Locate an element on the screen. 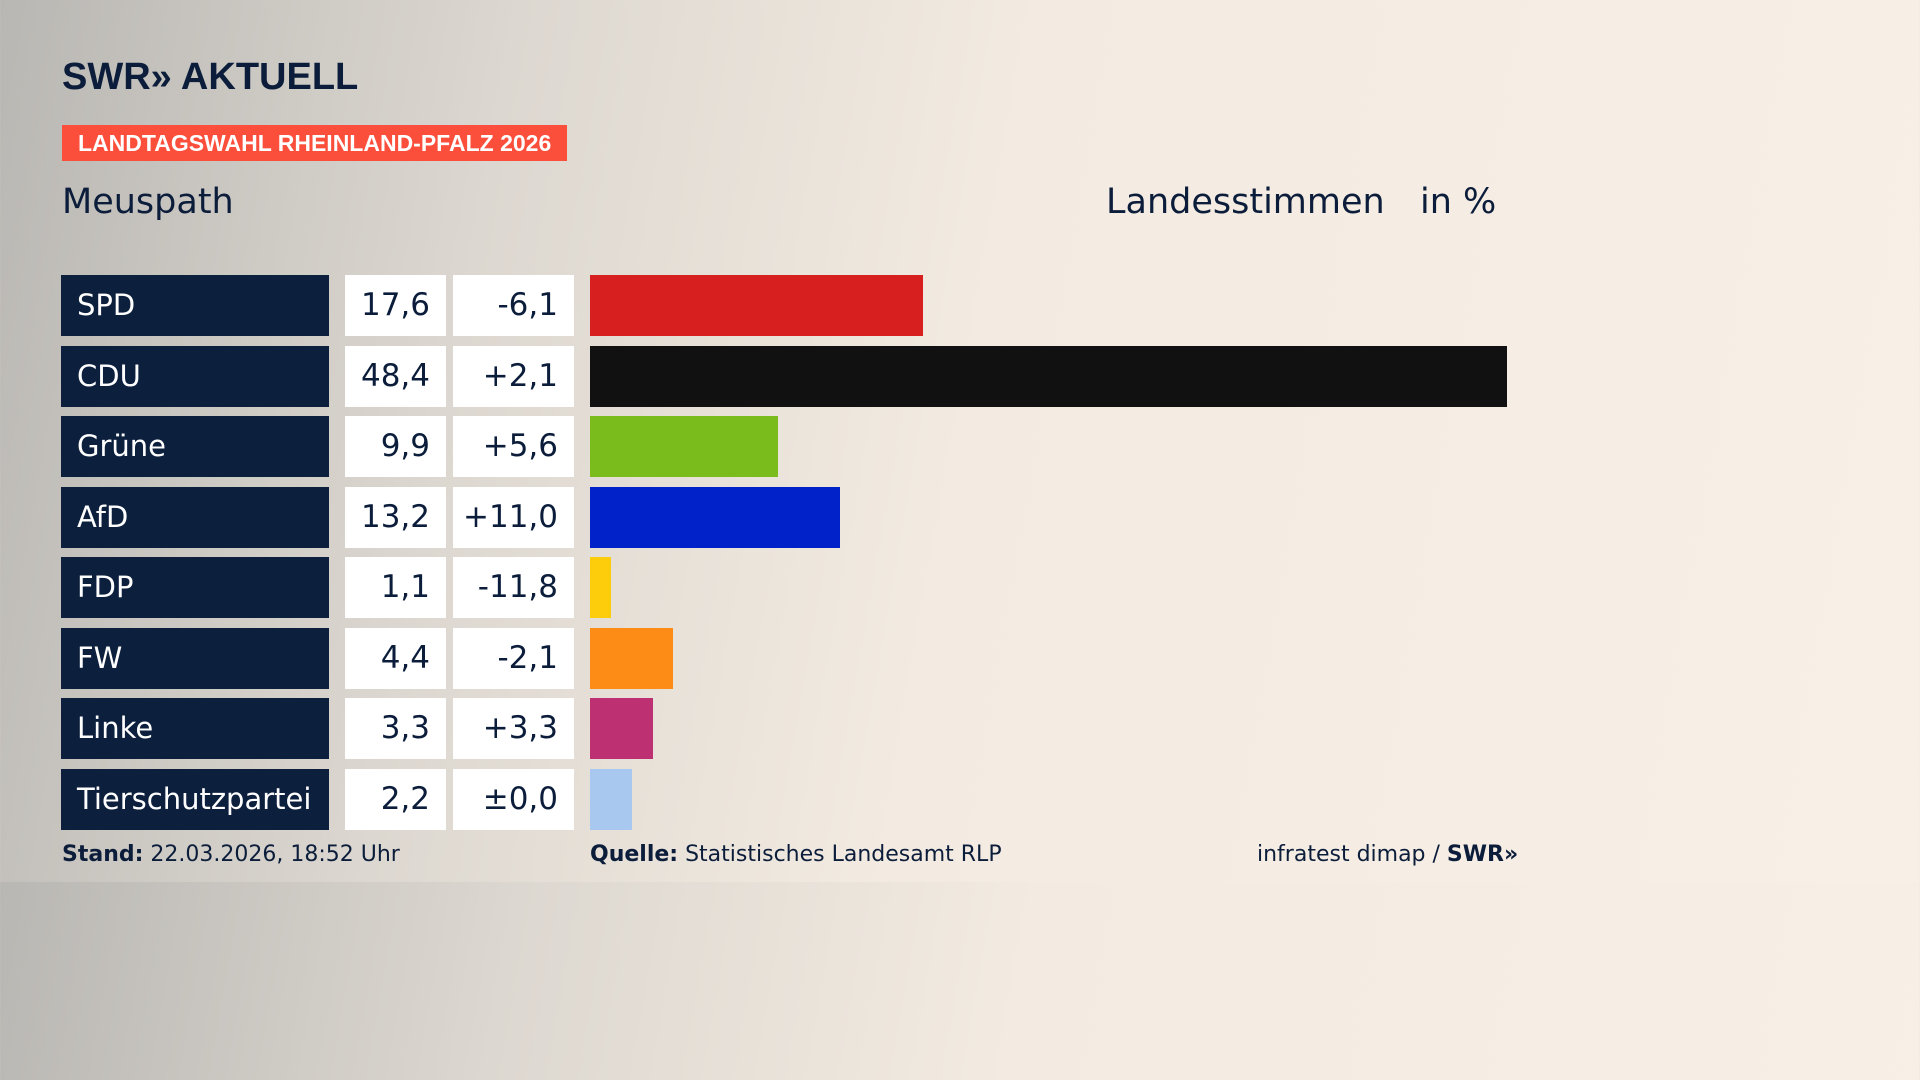 This screenshot has width=1920, height=1080. party-diff: -11,8 is located at coordinates (513, 587).